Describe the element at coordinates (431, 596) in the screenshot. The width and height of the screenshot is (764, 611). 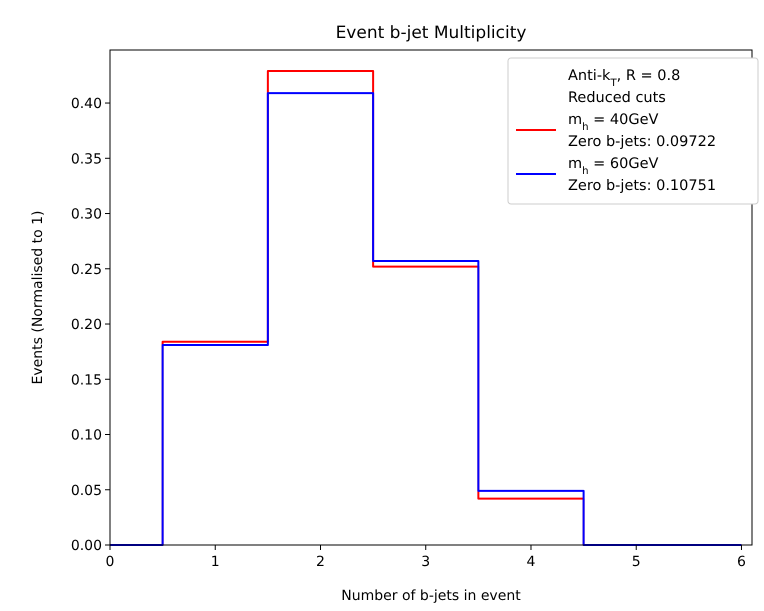
I see `x-axis-title: Number of b-jets in event` at that location.